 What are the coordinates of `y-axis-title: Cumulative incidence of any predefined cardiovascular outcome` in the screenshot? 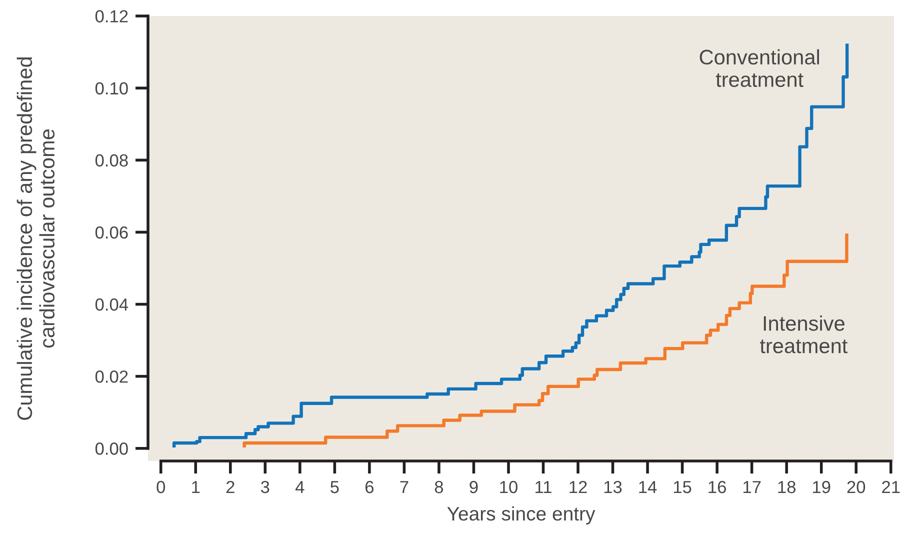 It's located at (35, 238).